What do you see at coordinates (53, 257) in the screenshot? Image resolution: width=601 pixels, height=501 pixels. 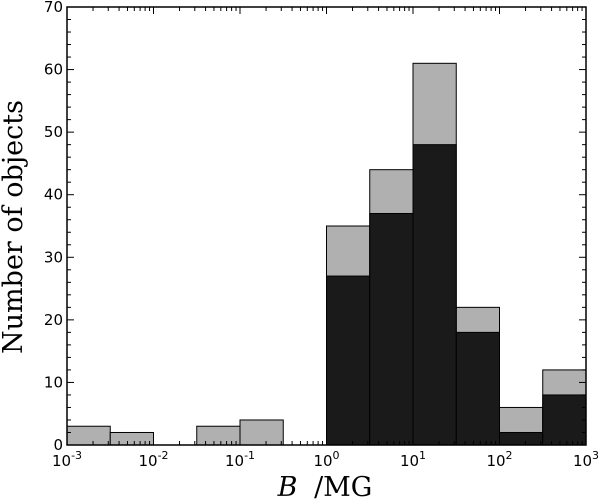 I see `y-tick-label: 30` at bounding box center [53, 257].